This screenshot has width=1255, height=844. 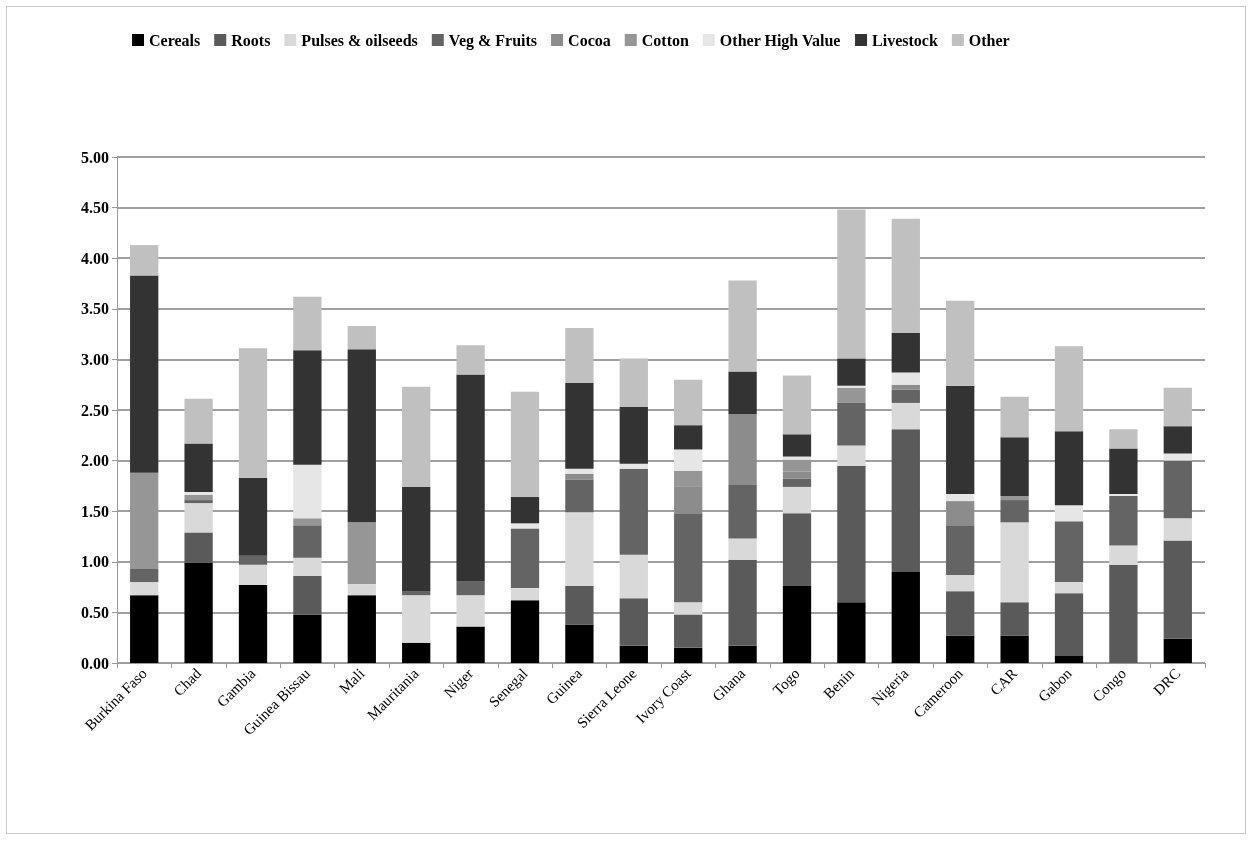 I want to click on legend-label: Roots, so click(x=251, y=40).